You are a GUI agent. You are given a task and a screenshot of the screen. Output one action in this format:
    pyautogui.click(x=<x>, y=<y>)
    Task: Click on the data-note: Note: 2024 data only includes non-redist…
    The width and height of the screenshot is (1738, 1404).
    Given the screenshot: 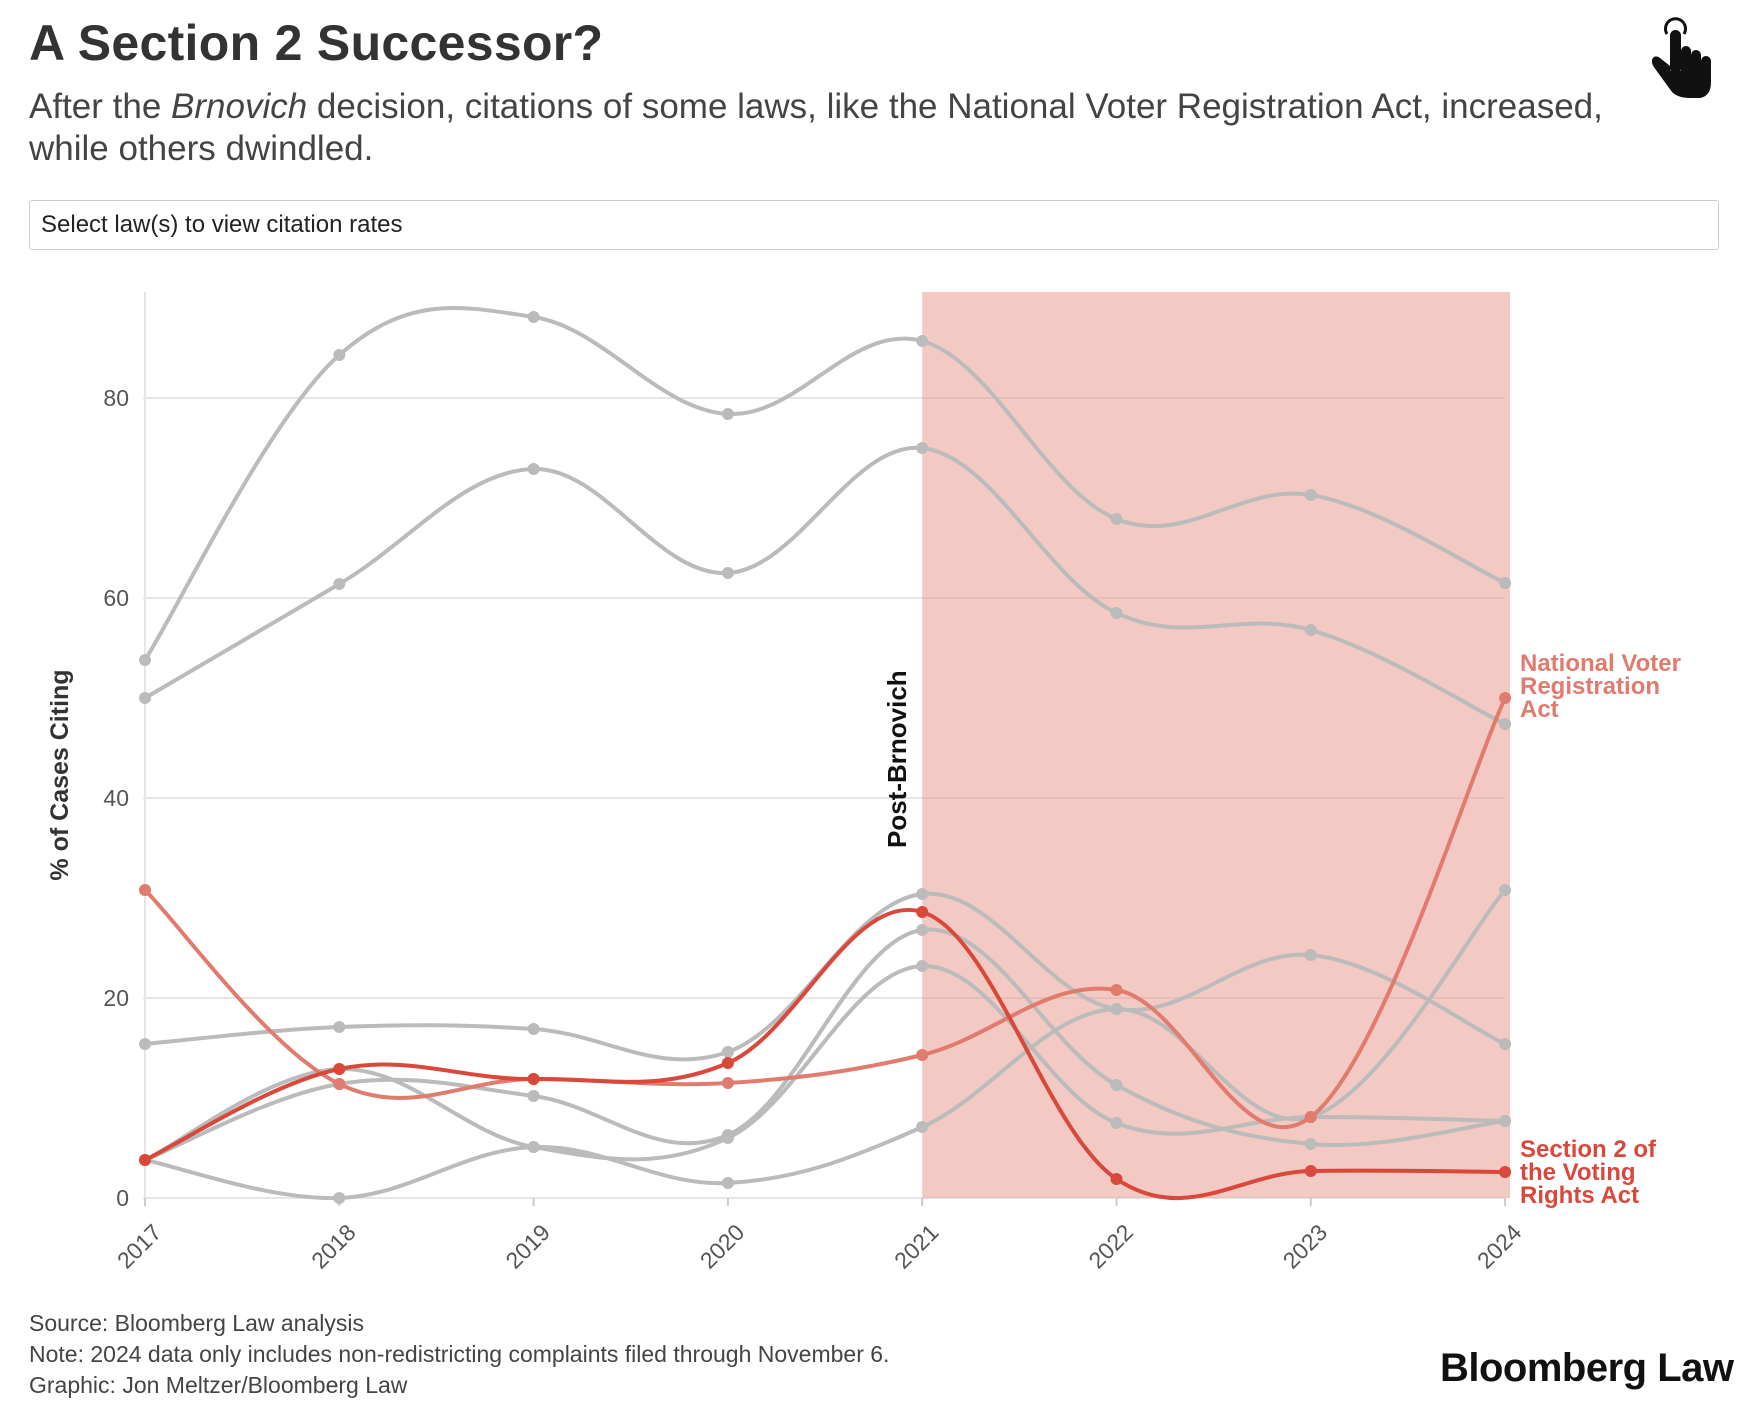 What is the action you would take?
    pyautogui.click(x=459, y=1354)
    